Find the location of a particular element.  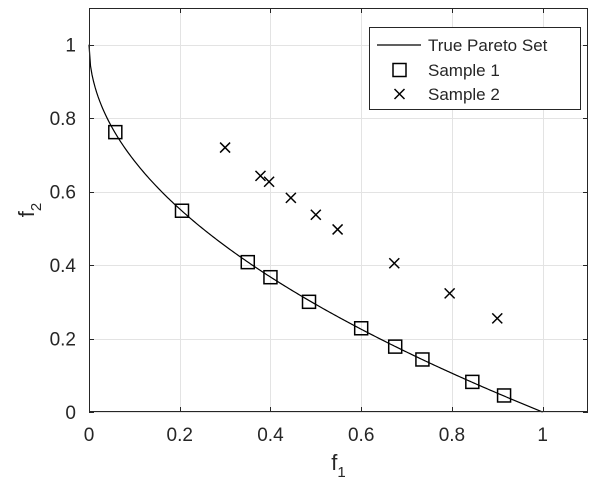

y-axis-label-main: f is located at coordinates (26, 213).